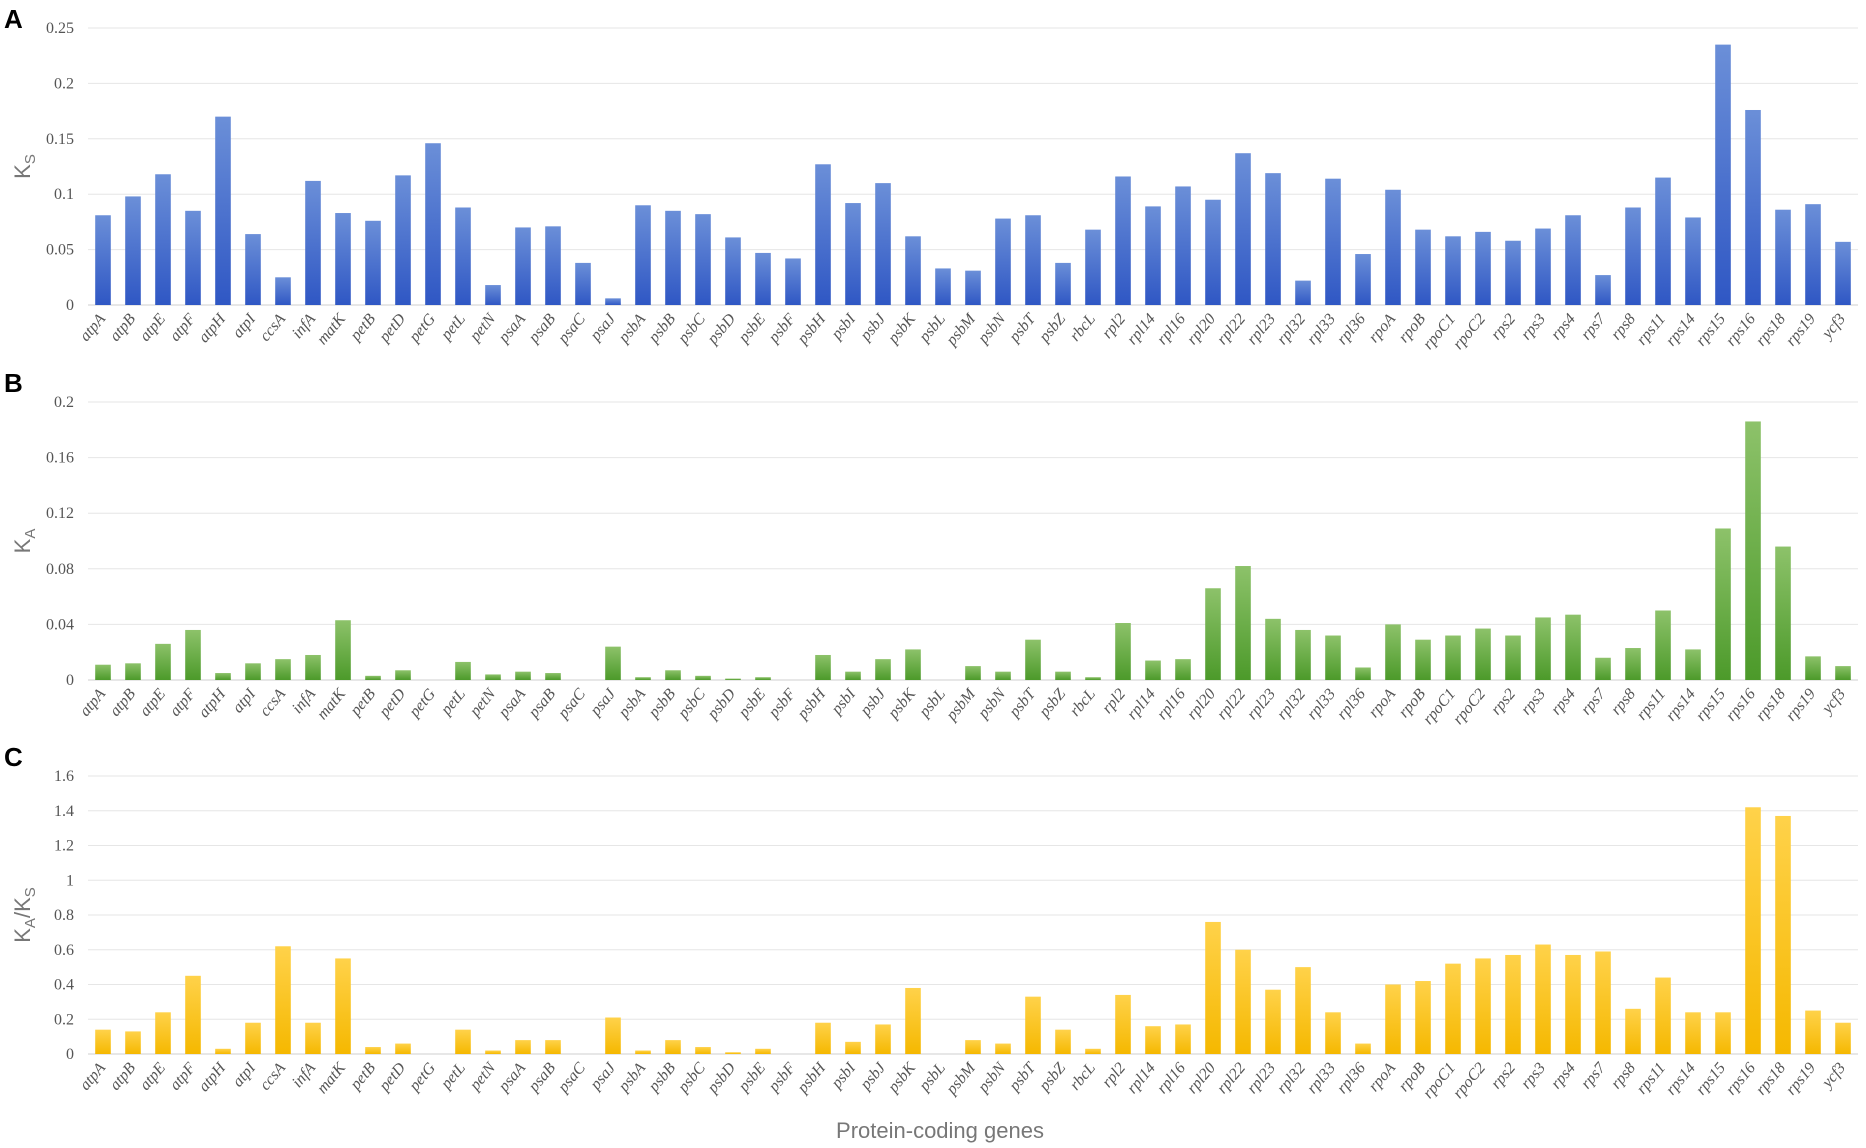  I want to click on bar-atpH, so click(223, 1051).